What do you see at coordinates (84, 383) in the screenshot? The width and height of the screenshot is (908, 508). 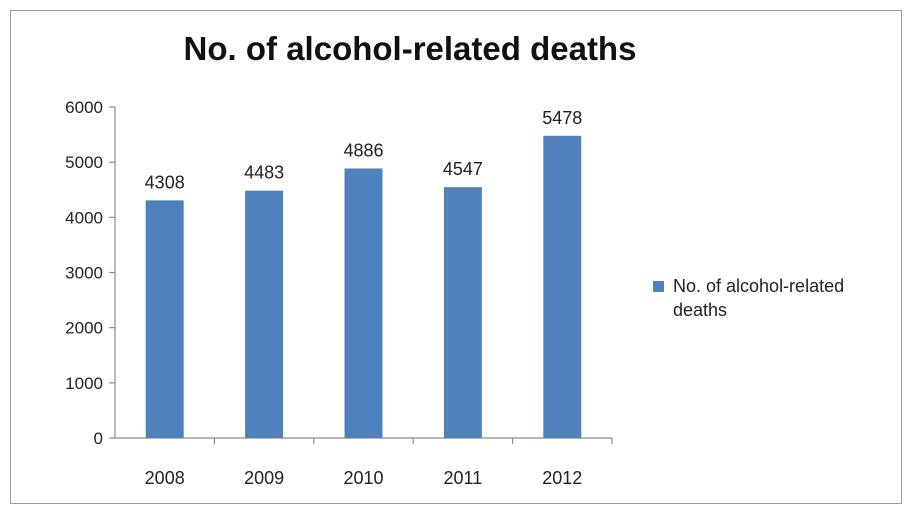 I see `y-tick-label: 1000` at bounding box center [84, 383].